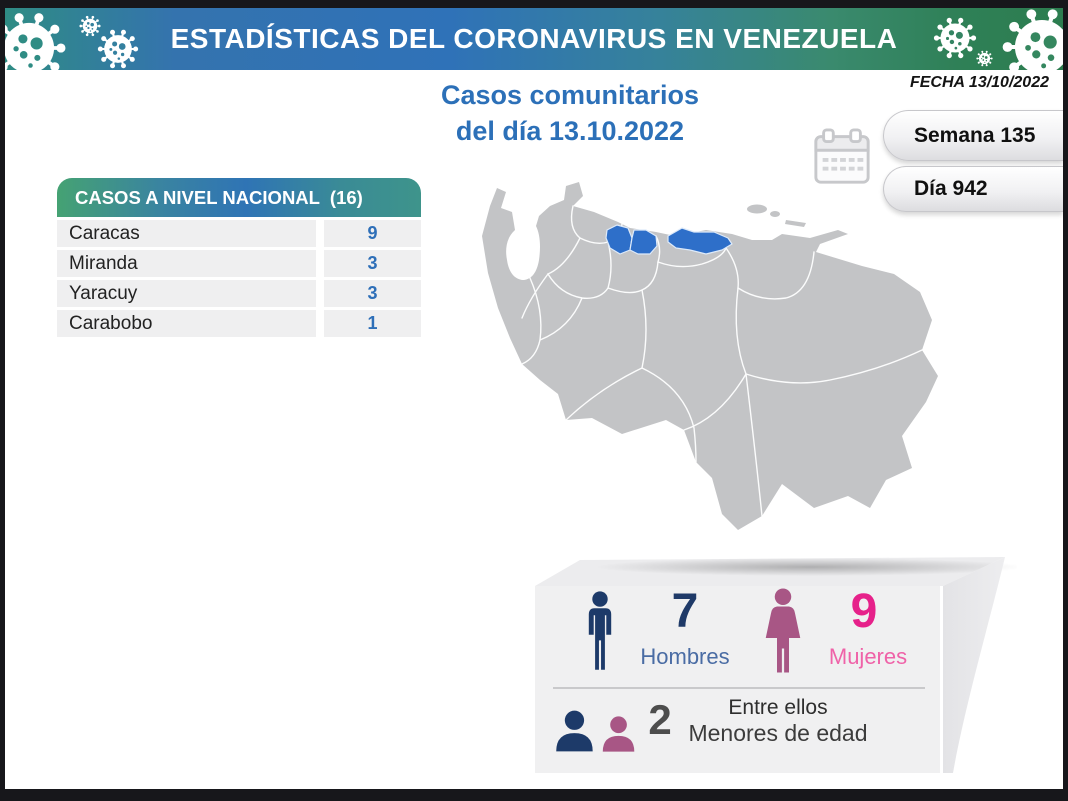 This screenshot has height=801, width=1068. Describe the element at coordinates (868, 656) in the screenshot. I see `women-label: Mujeres` at that location.